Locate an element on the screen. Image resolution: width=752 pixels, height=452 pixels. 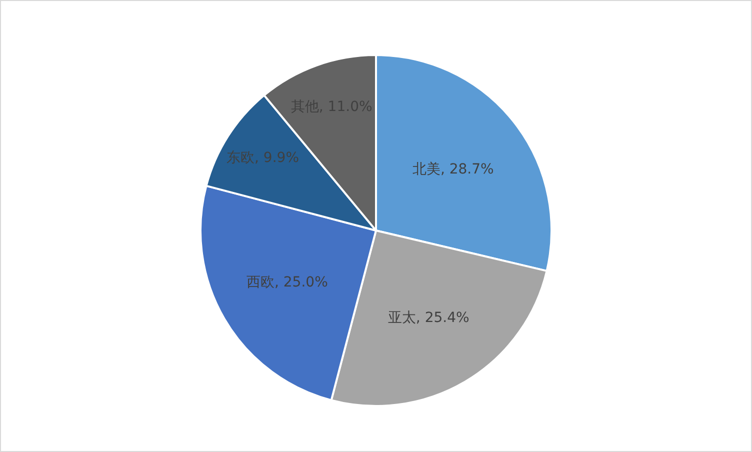
slice-label: 东欧, 9.9% is located at coordinates (263, 158).